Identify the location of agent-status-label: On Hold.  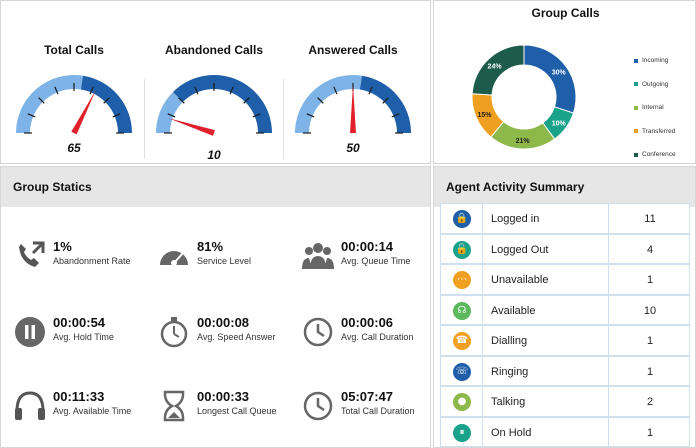
(546, 431).